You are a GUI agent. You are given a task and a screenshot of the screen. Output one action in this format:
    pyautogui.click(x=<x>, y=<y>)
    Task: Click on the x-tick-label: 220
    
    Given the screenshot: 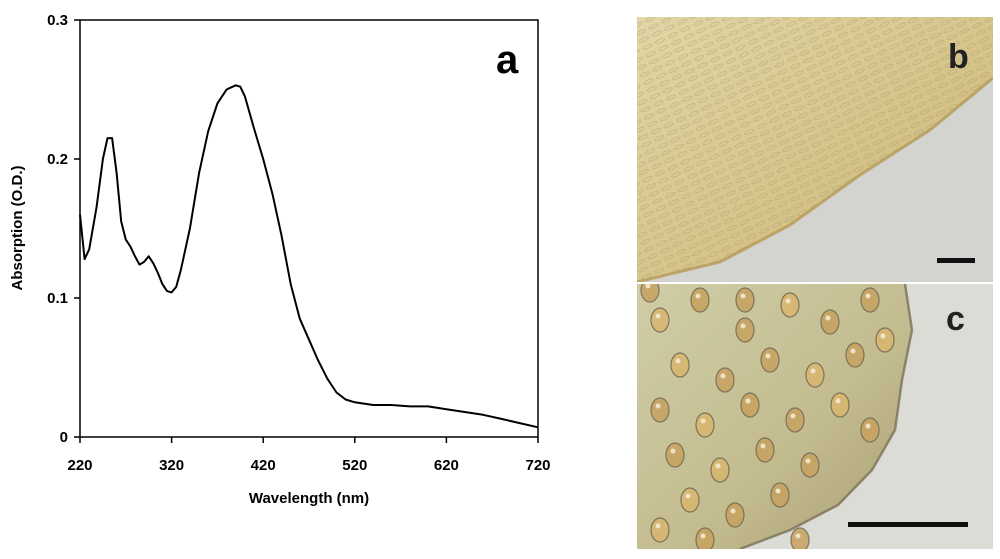 What is the action you would take?
    pyautogui.click(x=79, y=465)
    